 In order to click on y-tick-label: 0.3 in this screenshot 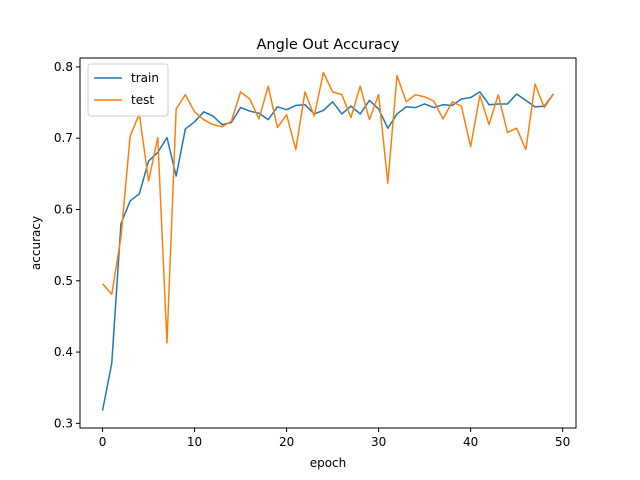, I will do `click(63, 423)`.